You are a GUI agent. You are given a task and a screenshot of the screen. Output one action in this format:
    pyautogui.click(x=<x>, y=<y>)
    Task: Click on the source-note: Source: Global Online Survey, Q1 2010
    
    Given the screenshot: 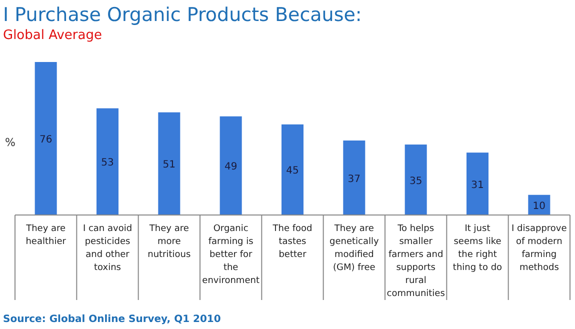 What is the action you would take?
    pyautogui.click(x=112, y=319)
    